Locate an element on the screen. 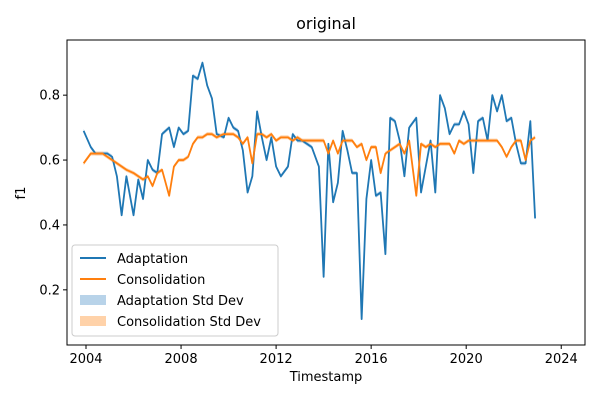  x-tick-label: 2016 is located at coordinates (371, 359).